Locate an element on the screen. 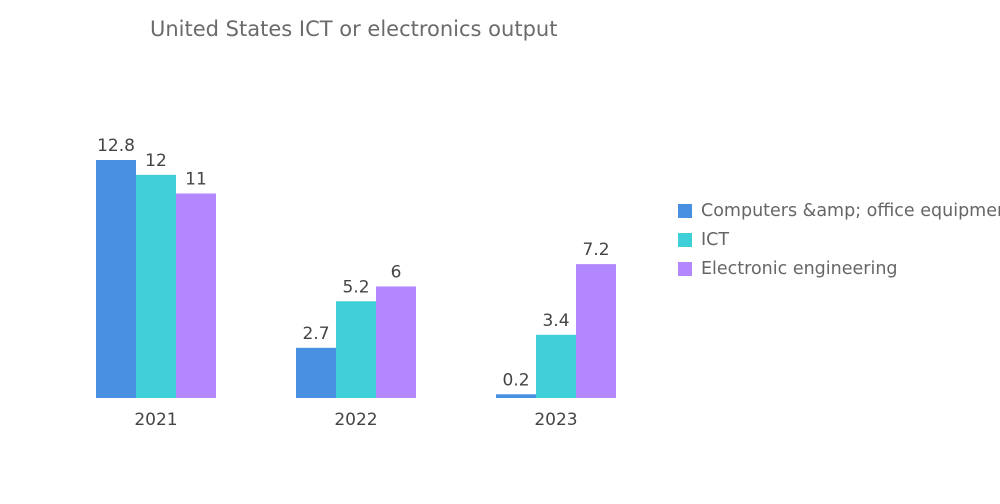  x-tick-label: 2022 is located at coordinates (355, 420).